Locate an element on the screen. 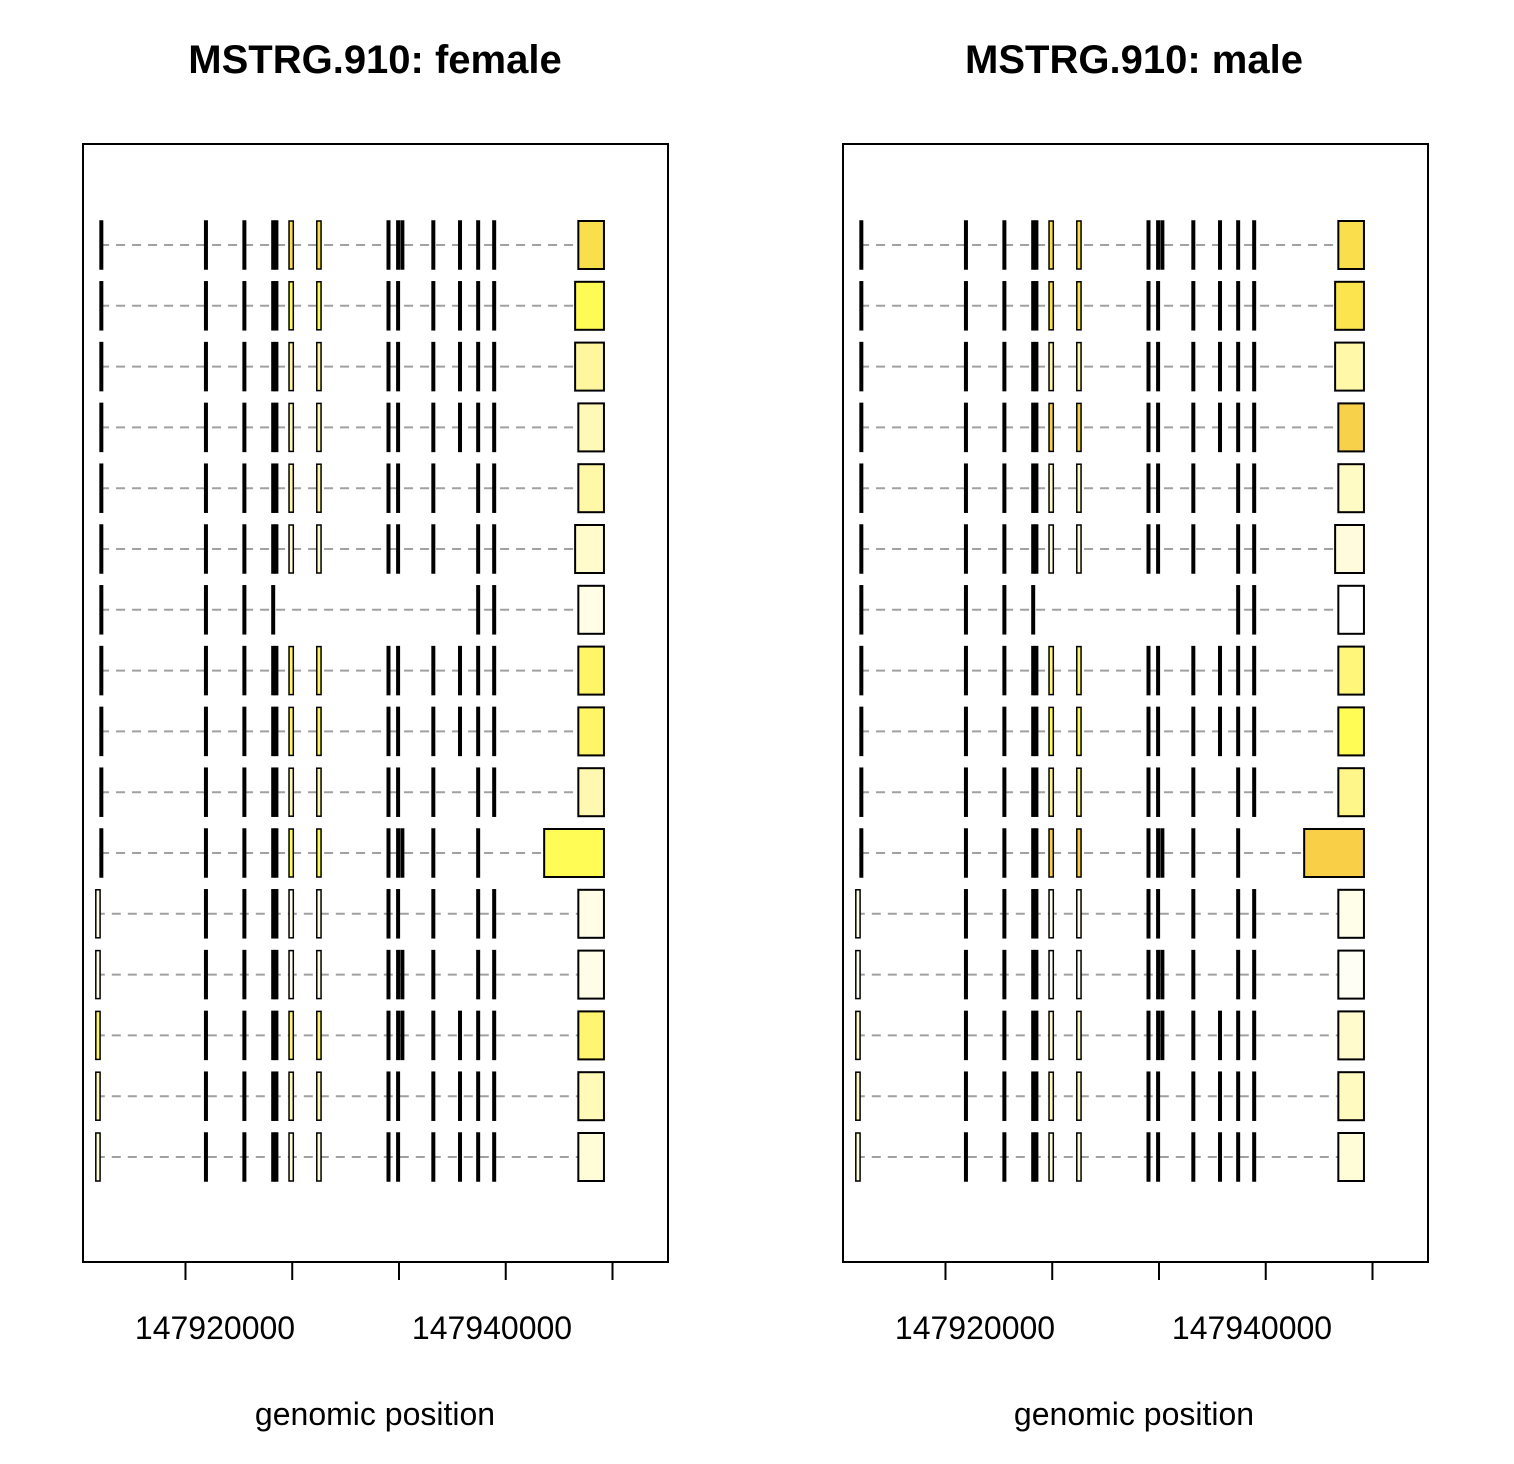  tick-label-male-1: 147920000 is located at coordinates (975, 1328).